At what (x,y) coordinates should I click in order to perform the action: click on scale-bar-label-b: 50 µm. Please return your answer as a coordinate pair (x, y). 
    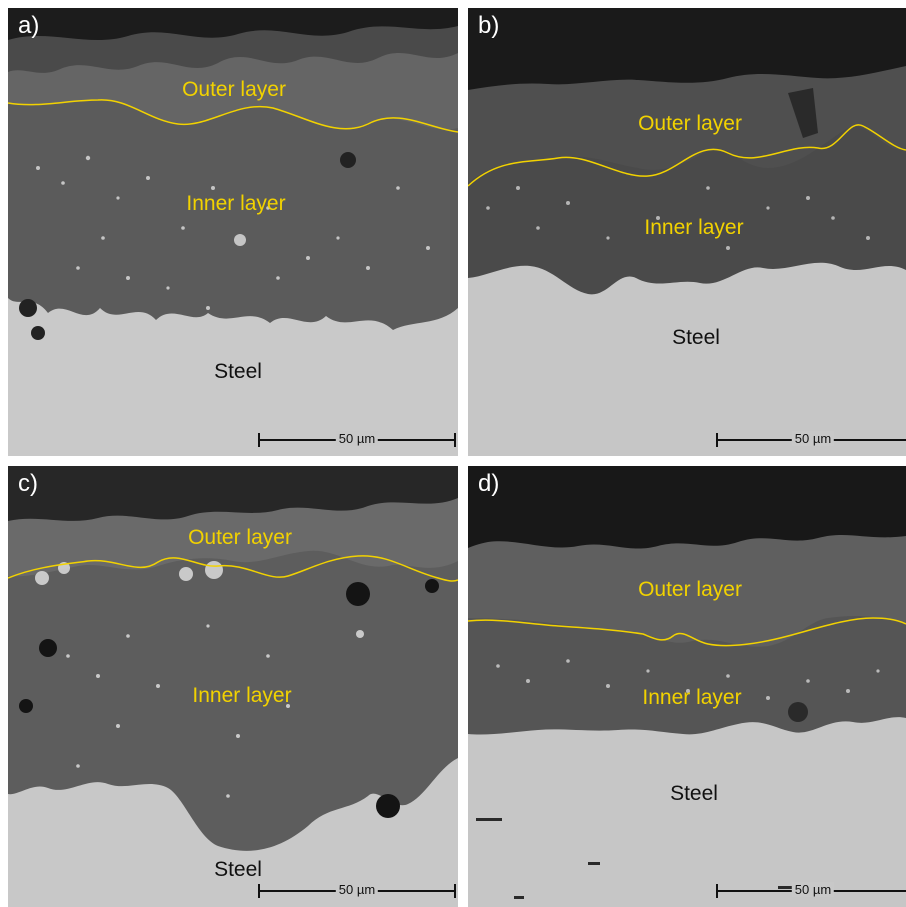
    Looking at the image, I should click on (813, 438).